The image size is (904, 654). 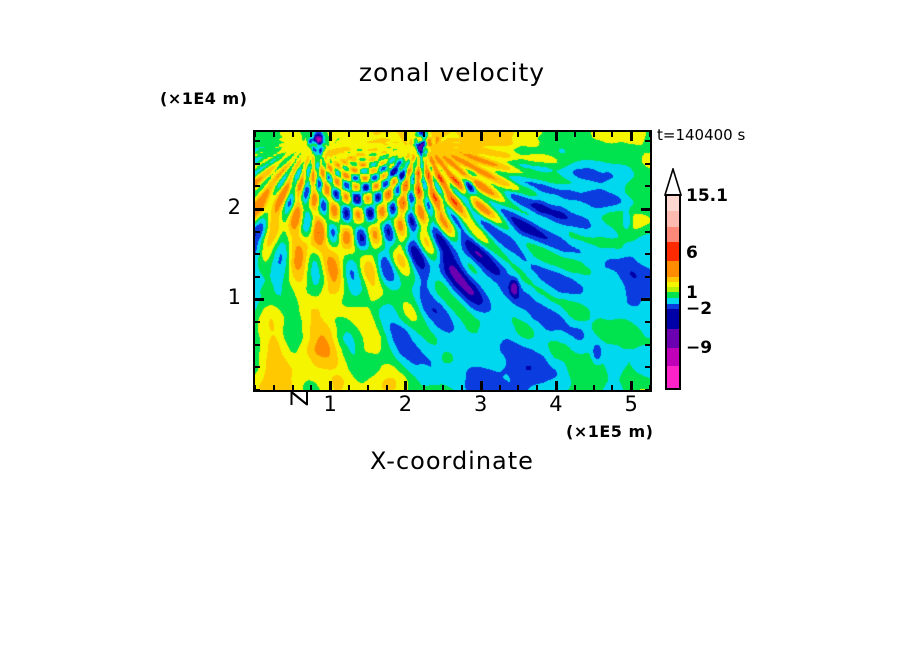 I want to click on colorbar-tick-label: 1, so click(x=692, y=293).